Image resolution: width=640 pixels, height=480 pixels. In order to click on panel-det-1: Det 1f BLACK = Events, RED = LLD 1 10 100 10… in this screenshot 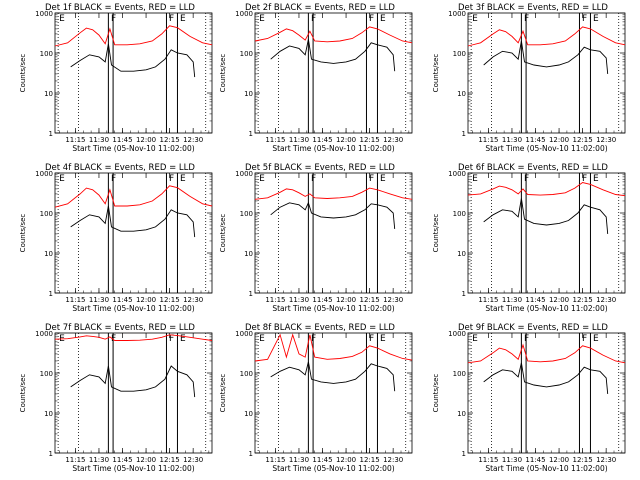, I will do `click(116, 78)`.